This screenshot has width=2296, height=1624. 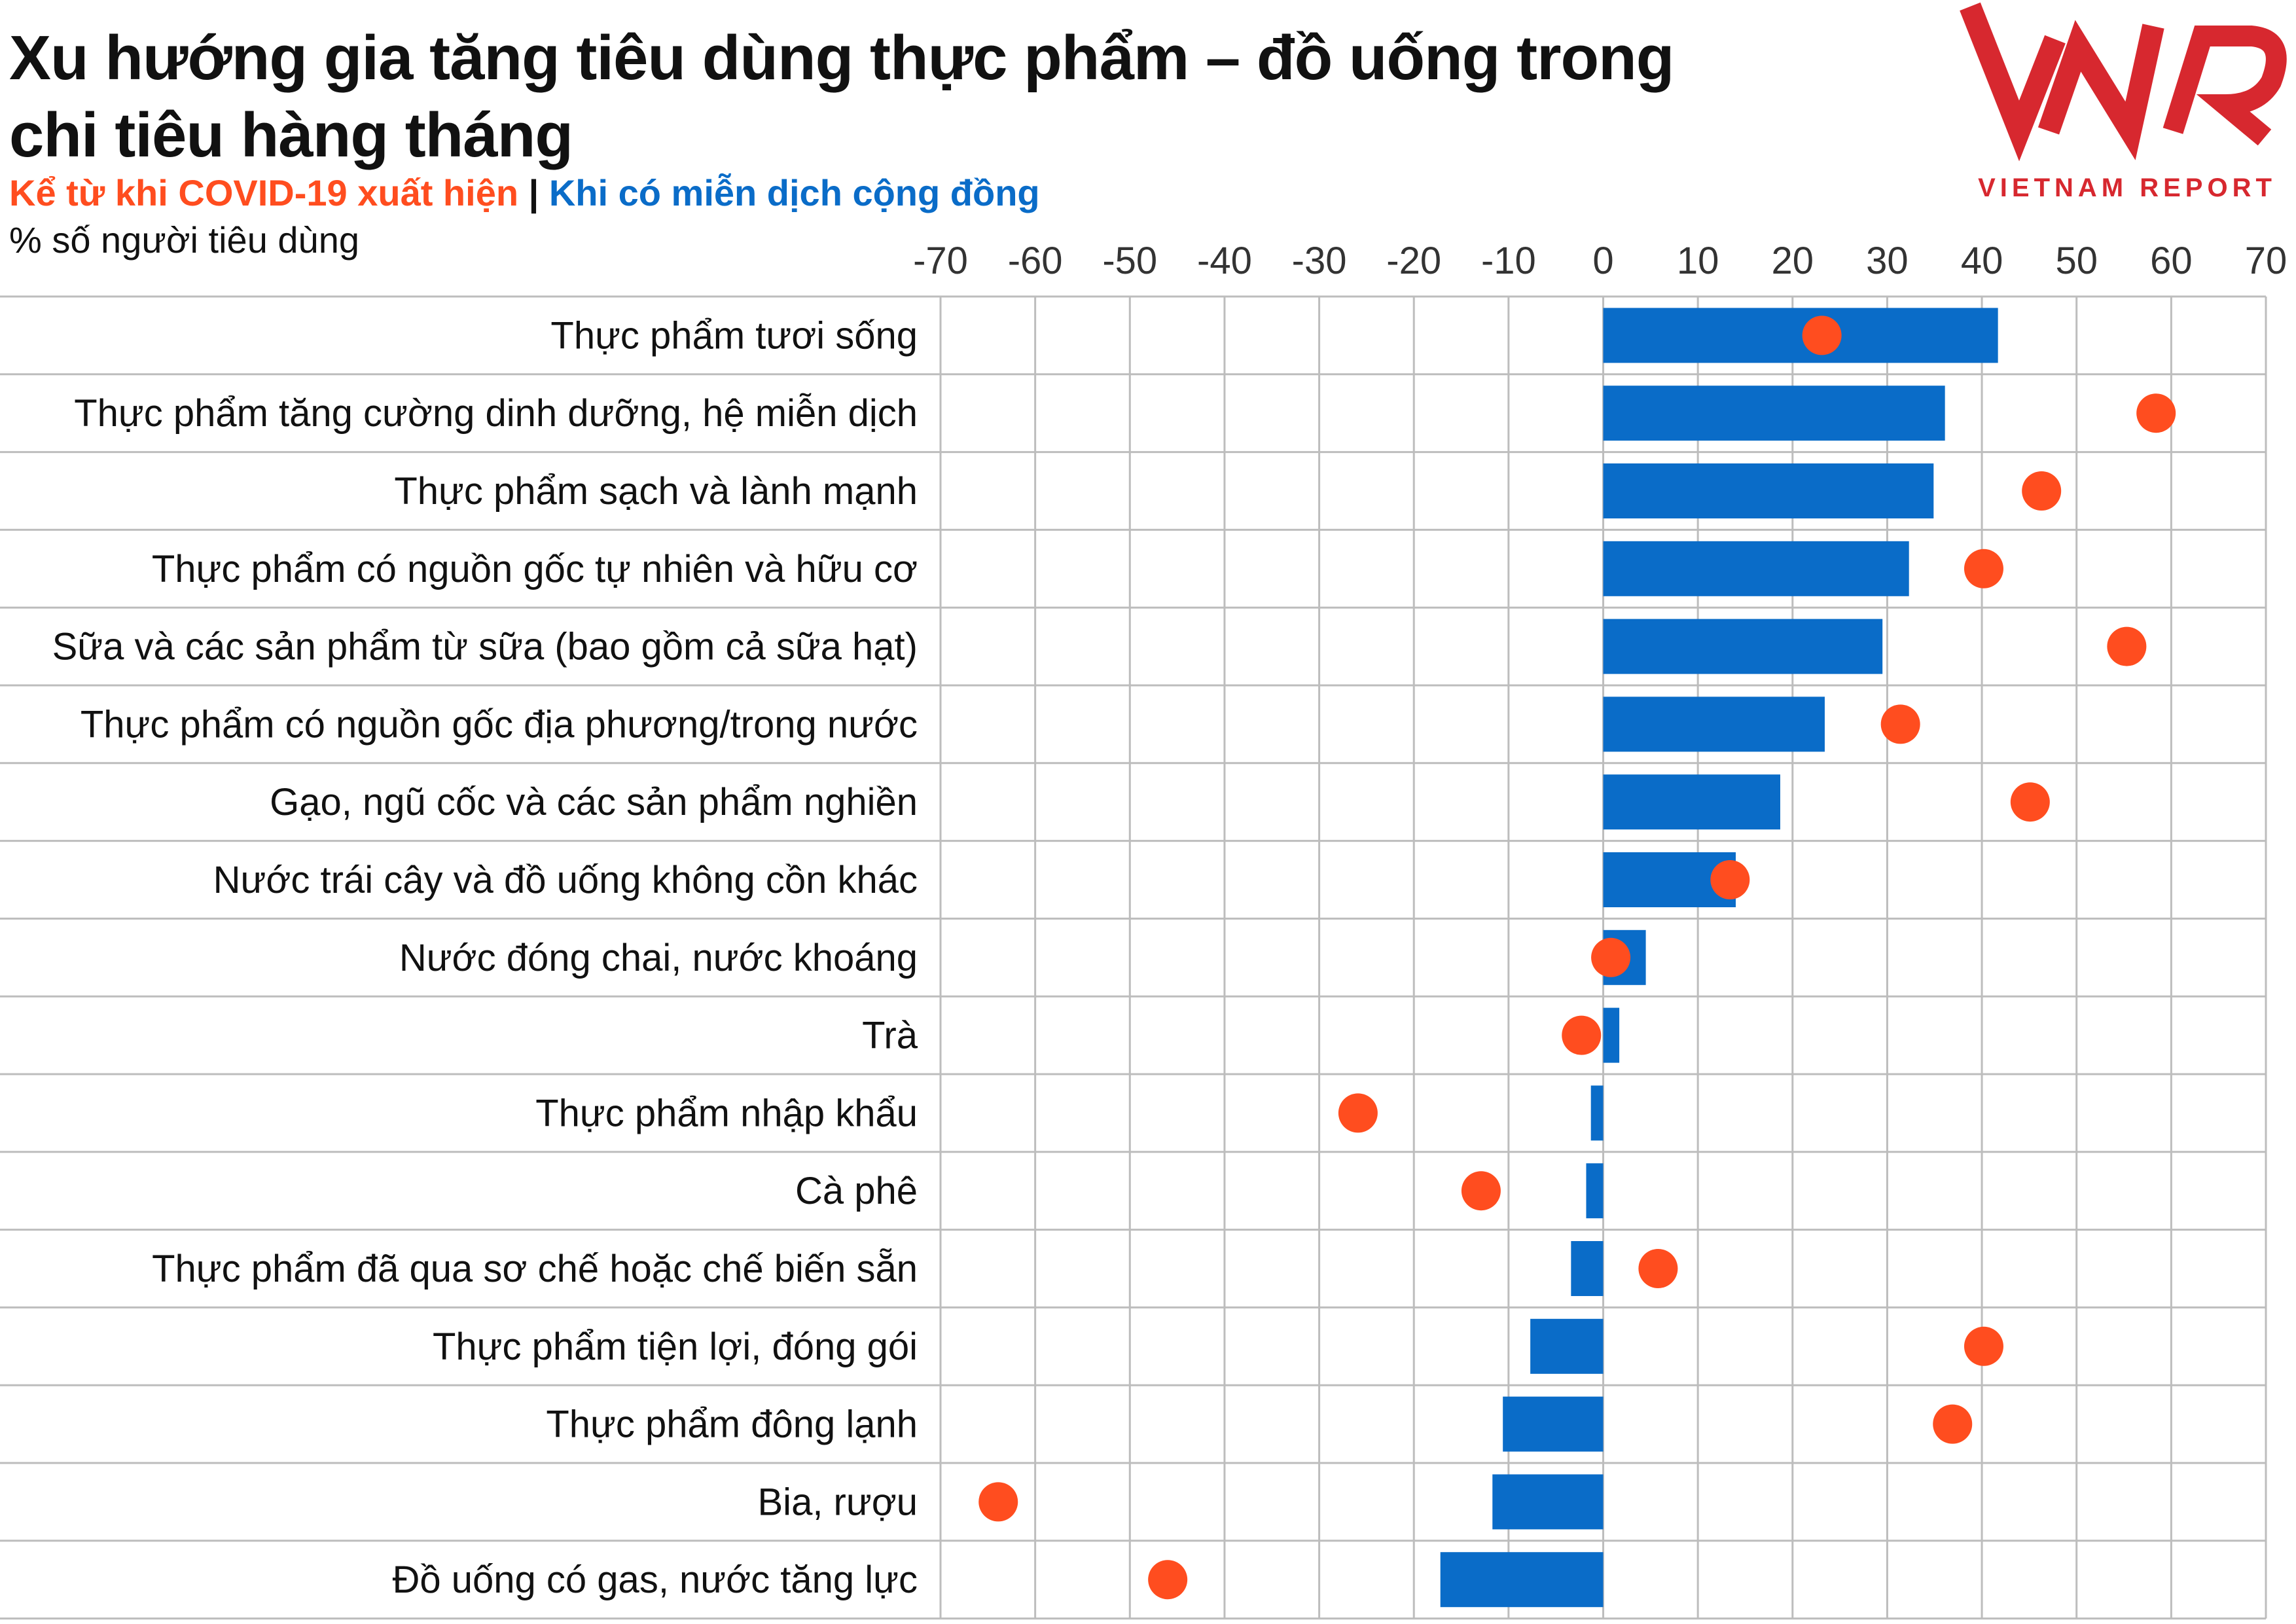 What do you see at coordinates (2076, 261) in the screenshot?
I see `x-tick-label: 50` at bounding box center [2076, 261].